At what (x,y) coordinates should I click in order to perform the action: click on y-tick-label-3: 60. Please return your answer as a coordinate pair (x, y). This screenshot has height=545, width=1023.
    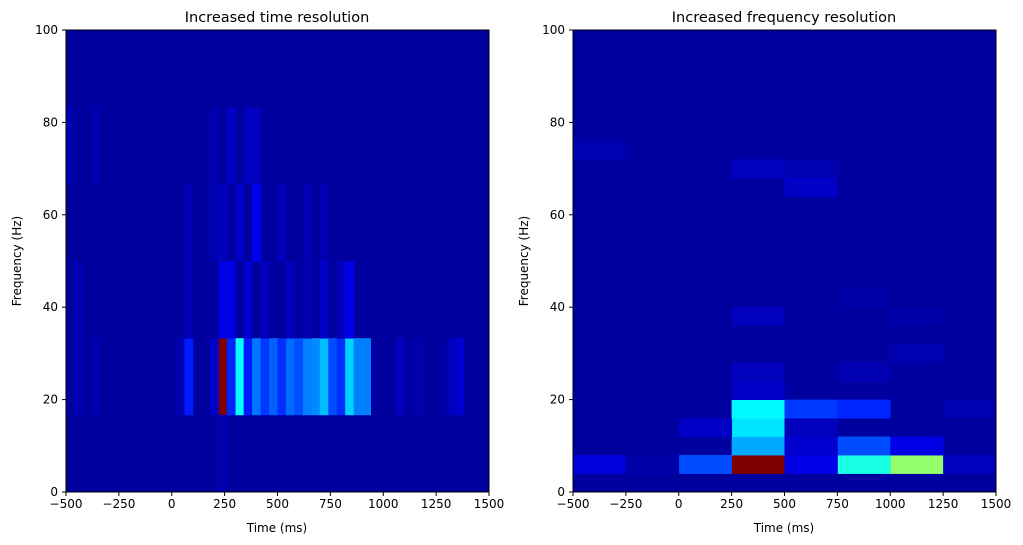
    Looking at the image, I should click on (557, 215).